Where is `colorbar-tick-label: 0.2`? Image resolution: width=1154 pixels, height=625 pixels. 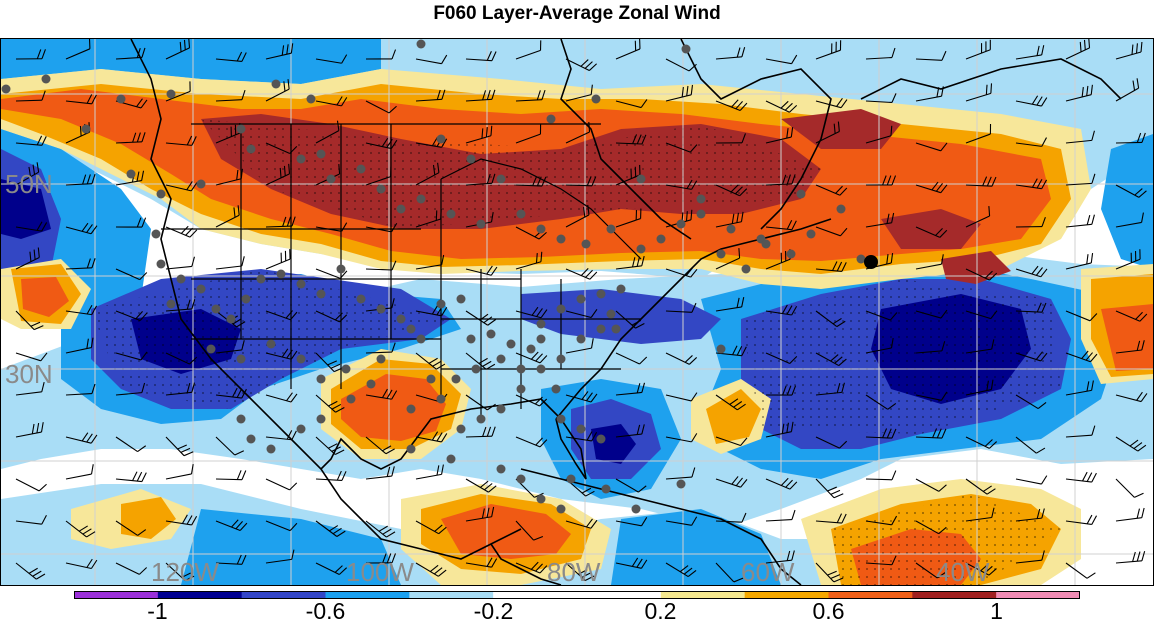
colorbar-tick-label: 0.2 is located at coordinates (660, 611).